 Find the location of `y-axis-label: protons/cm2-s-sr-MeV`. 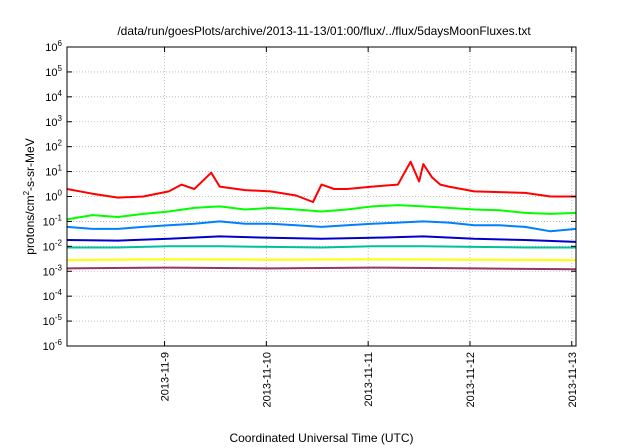

y-axis-label: protons/cm2-s-sr-MeV is located at coordinates (29, 196).